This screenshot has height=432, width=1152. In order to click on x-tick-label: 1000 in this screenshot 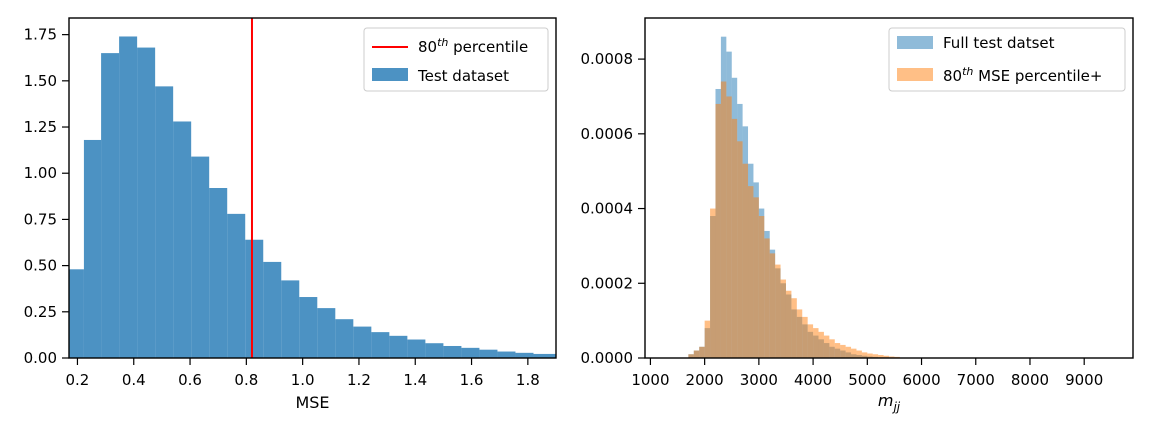, I will do `click(650, 380)`.